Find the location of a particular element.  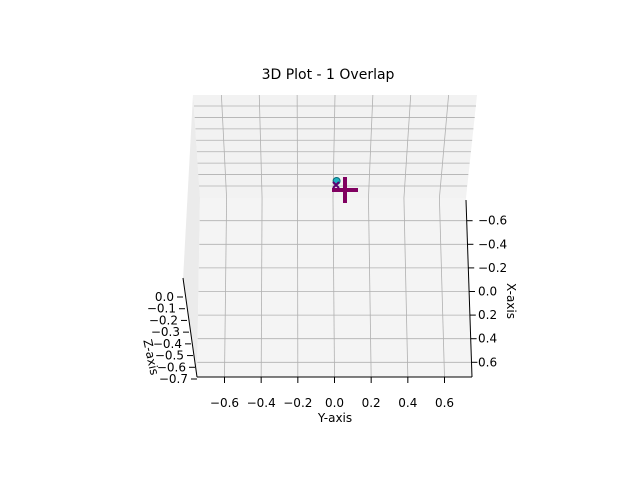

z-tick-label-3: −0.3 is located at coordinates (165, 332).